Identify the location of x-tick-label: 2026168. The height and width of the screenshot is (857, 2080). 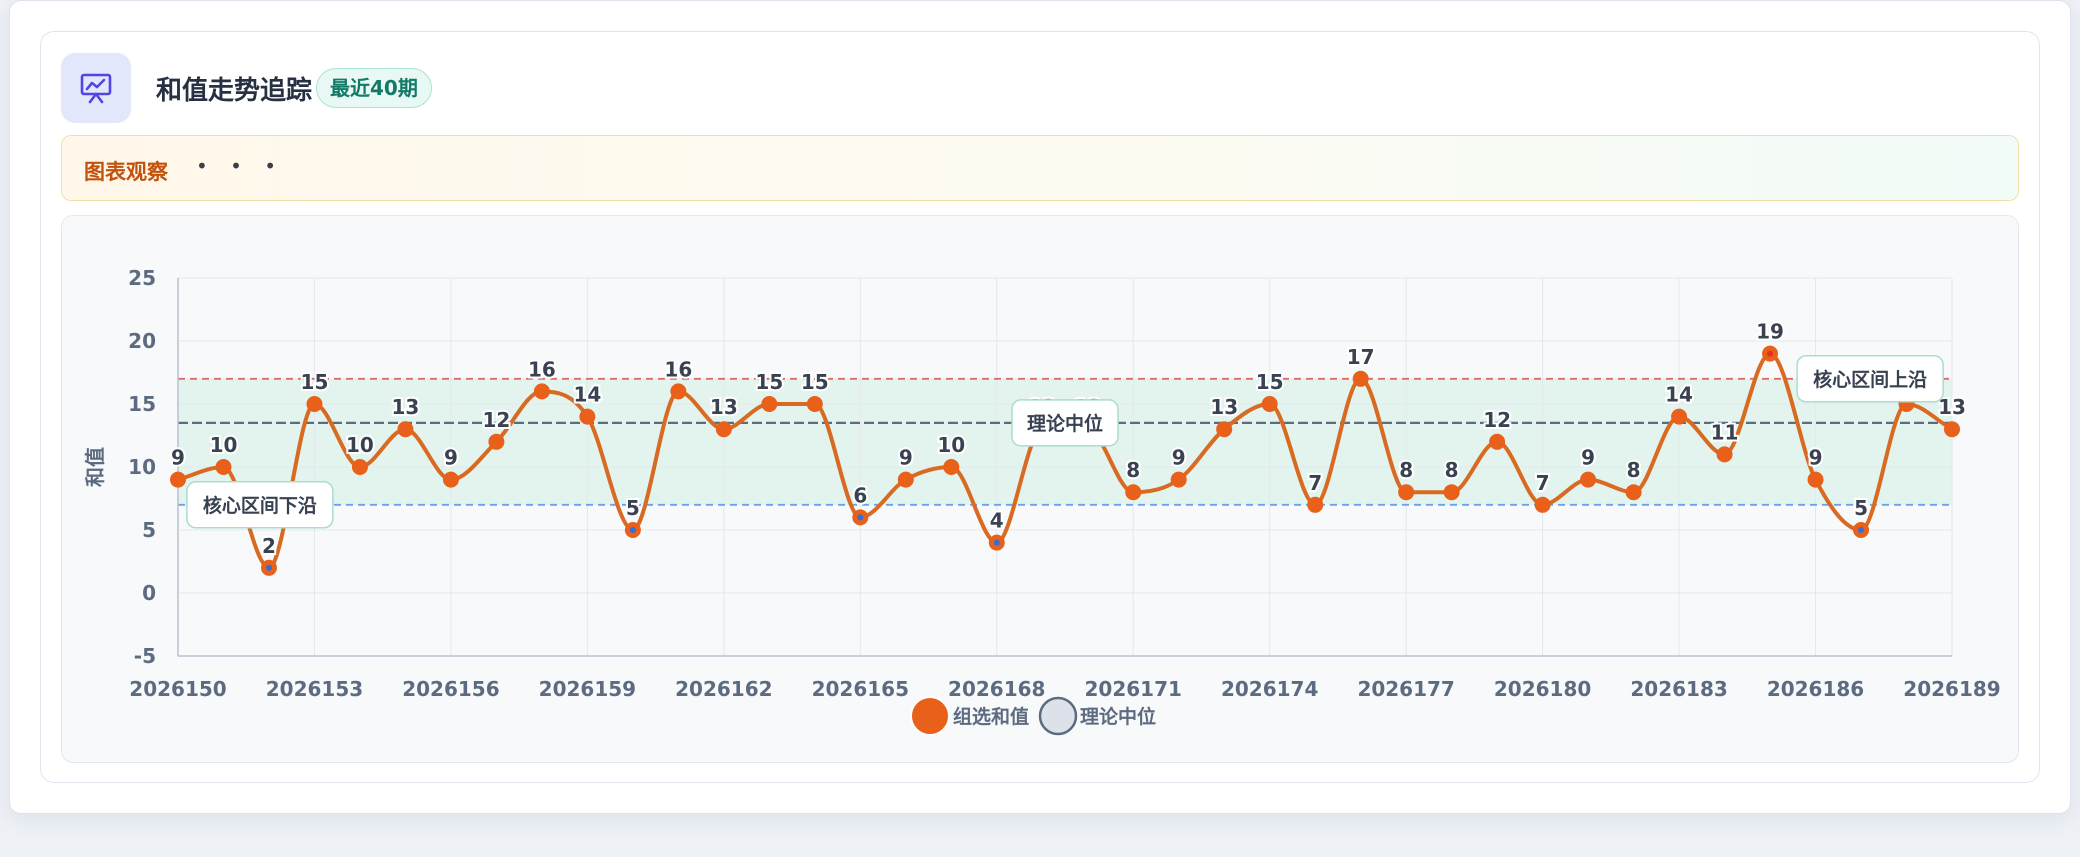
(996, 689).